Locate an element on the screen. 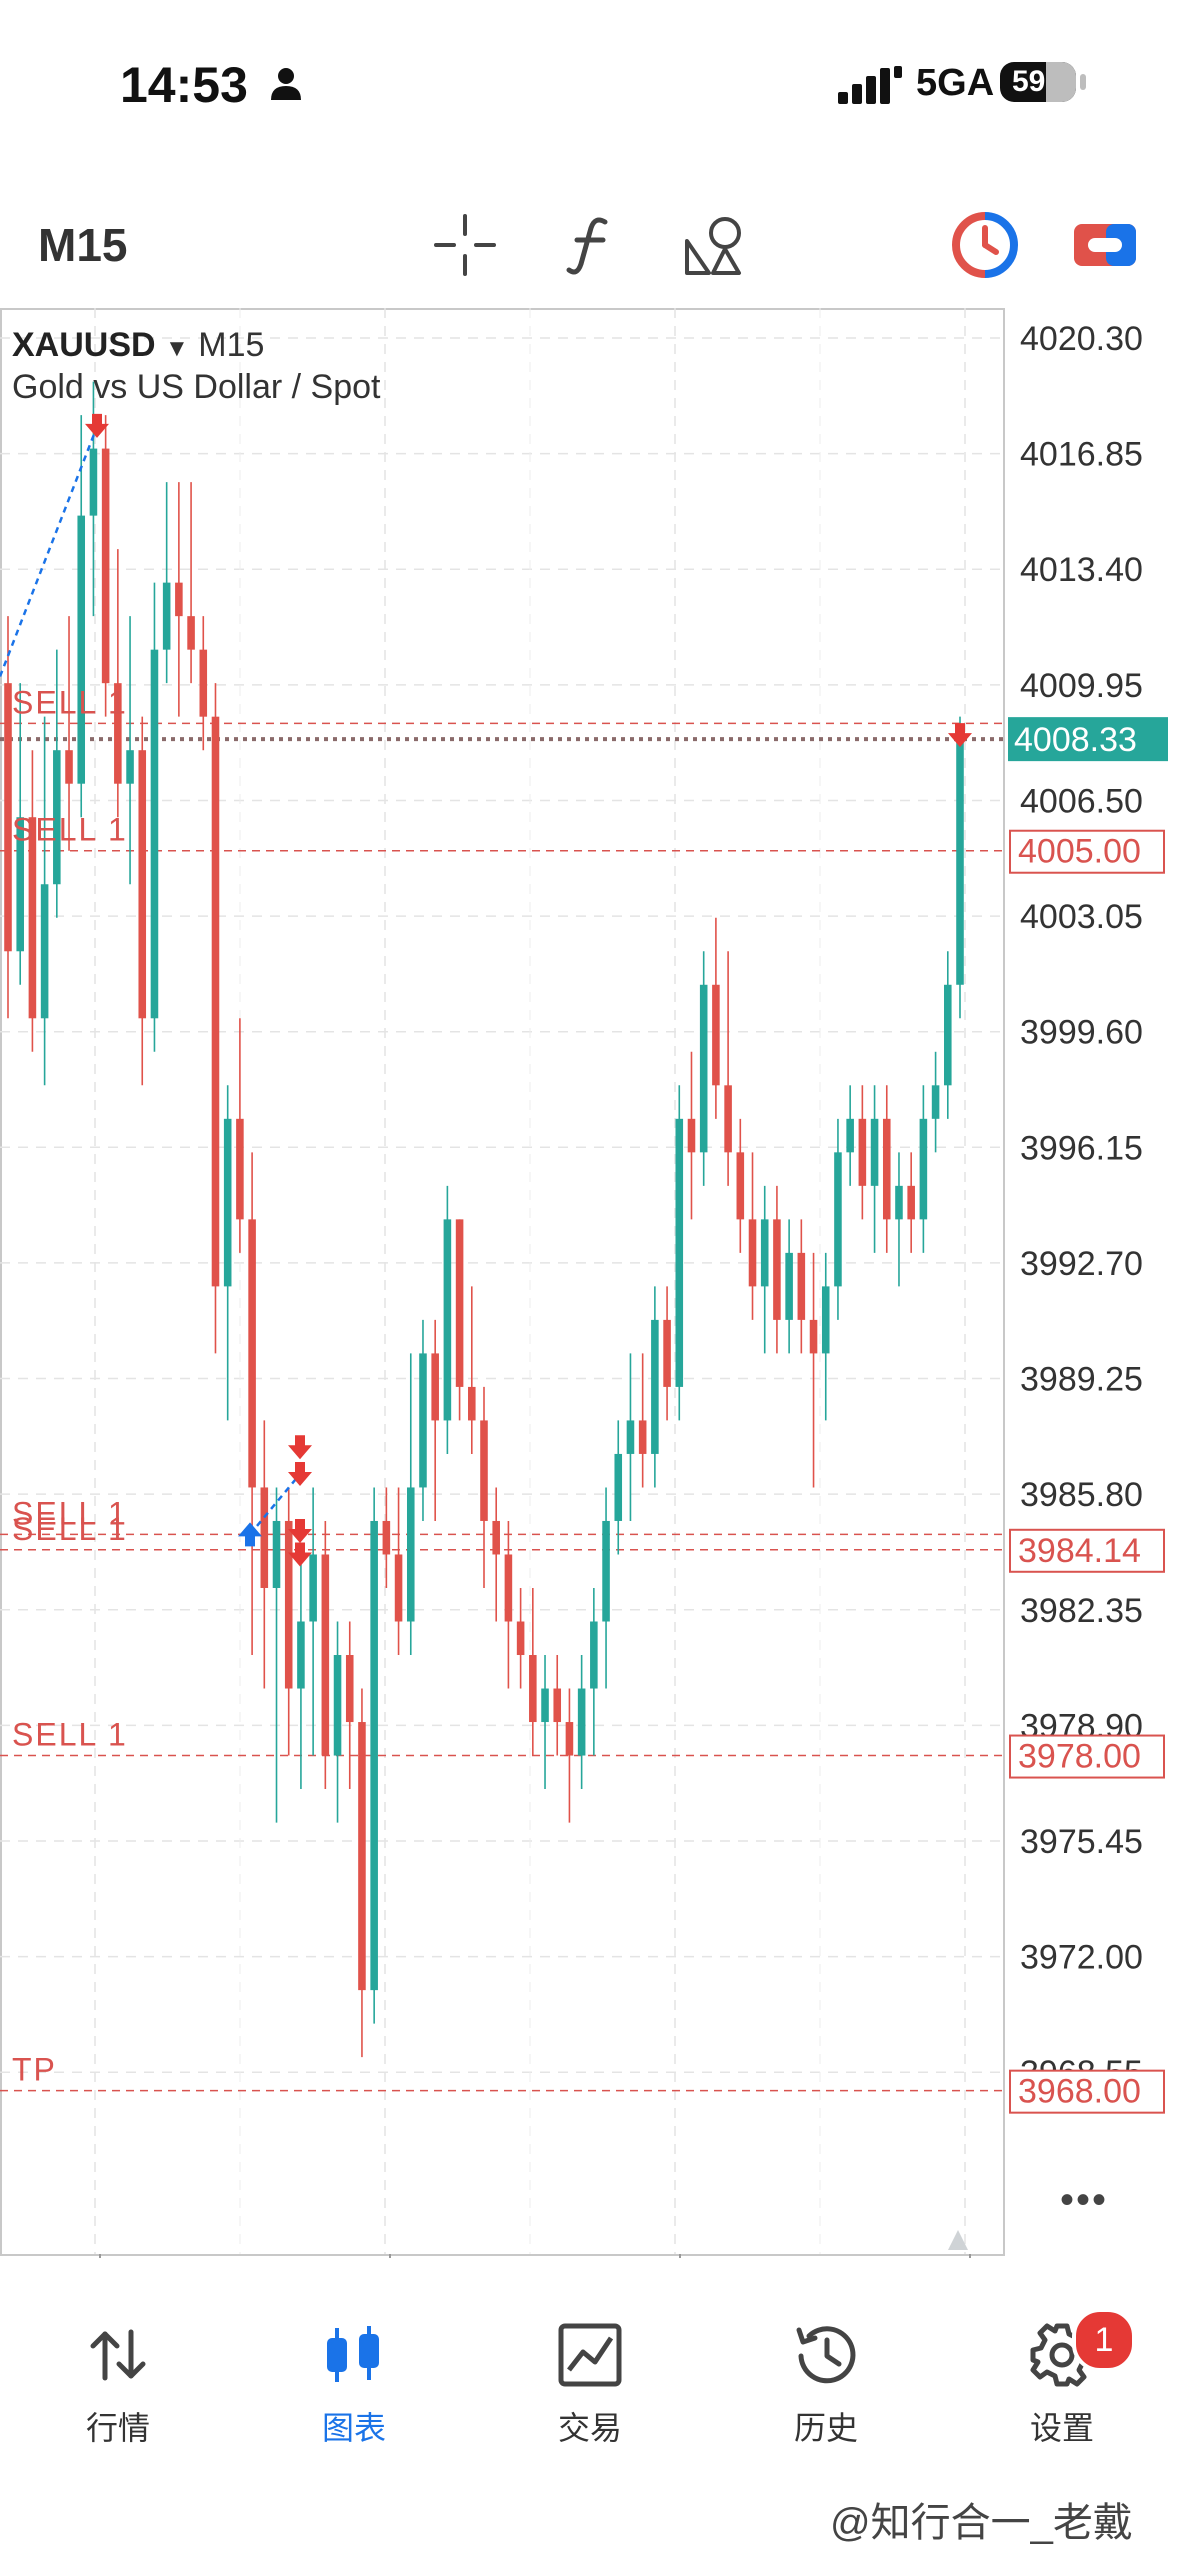 The image size is (1179, 2556). depth-of-market-button is located at coordinates (1105, 245).